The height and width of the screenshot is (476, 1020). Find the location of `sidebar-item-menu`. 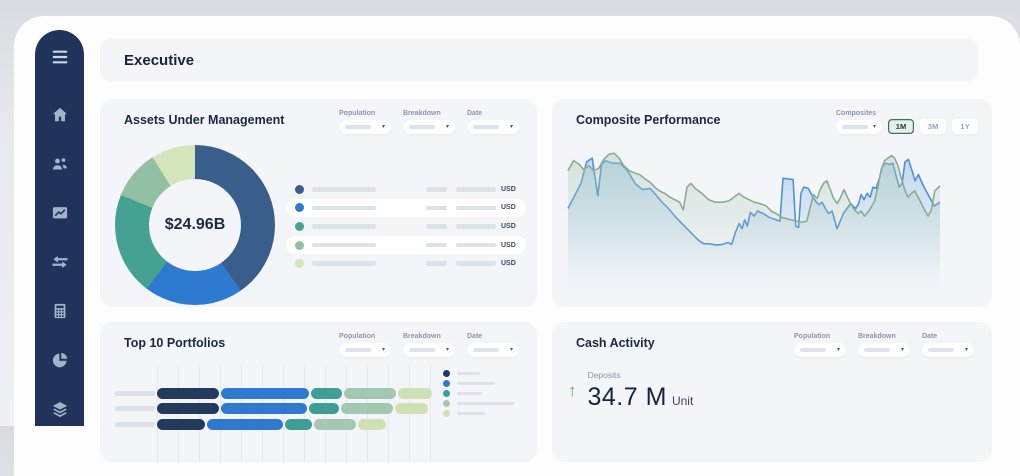

sidebar-item-menu is located at coordinates (59, 57).